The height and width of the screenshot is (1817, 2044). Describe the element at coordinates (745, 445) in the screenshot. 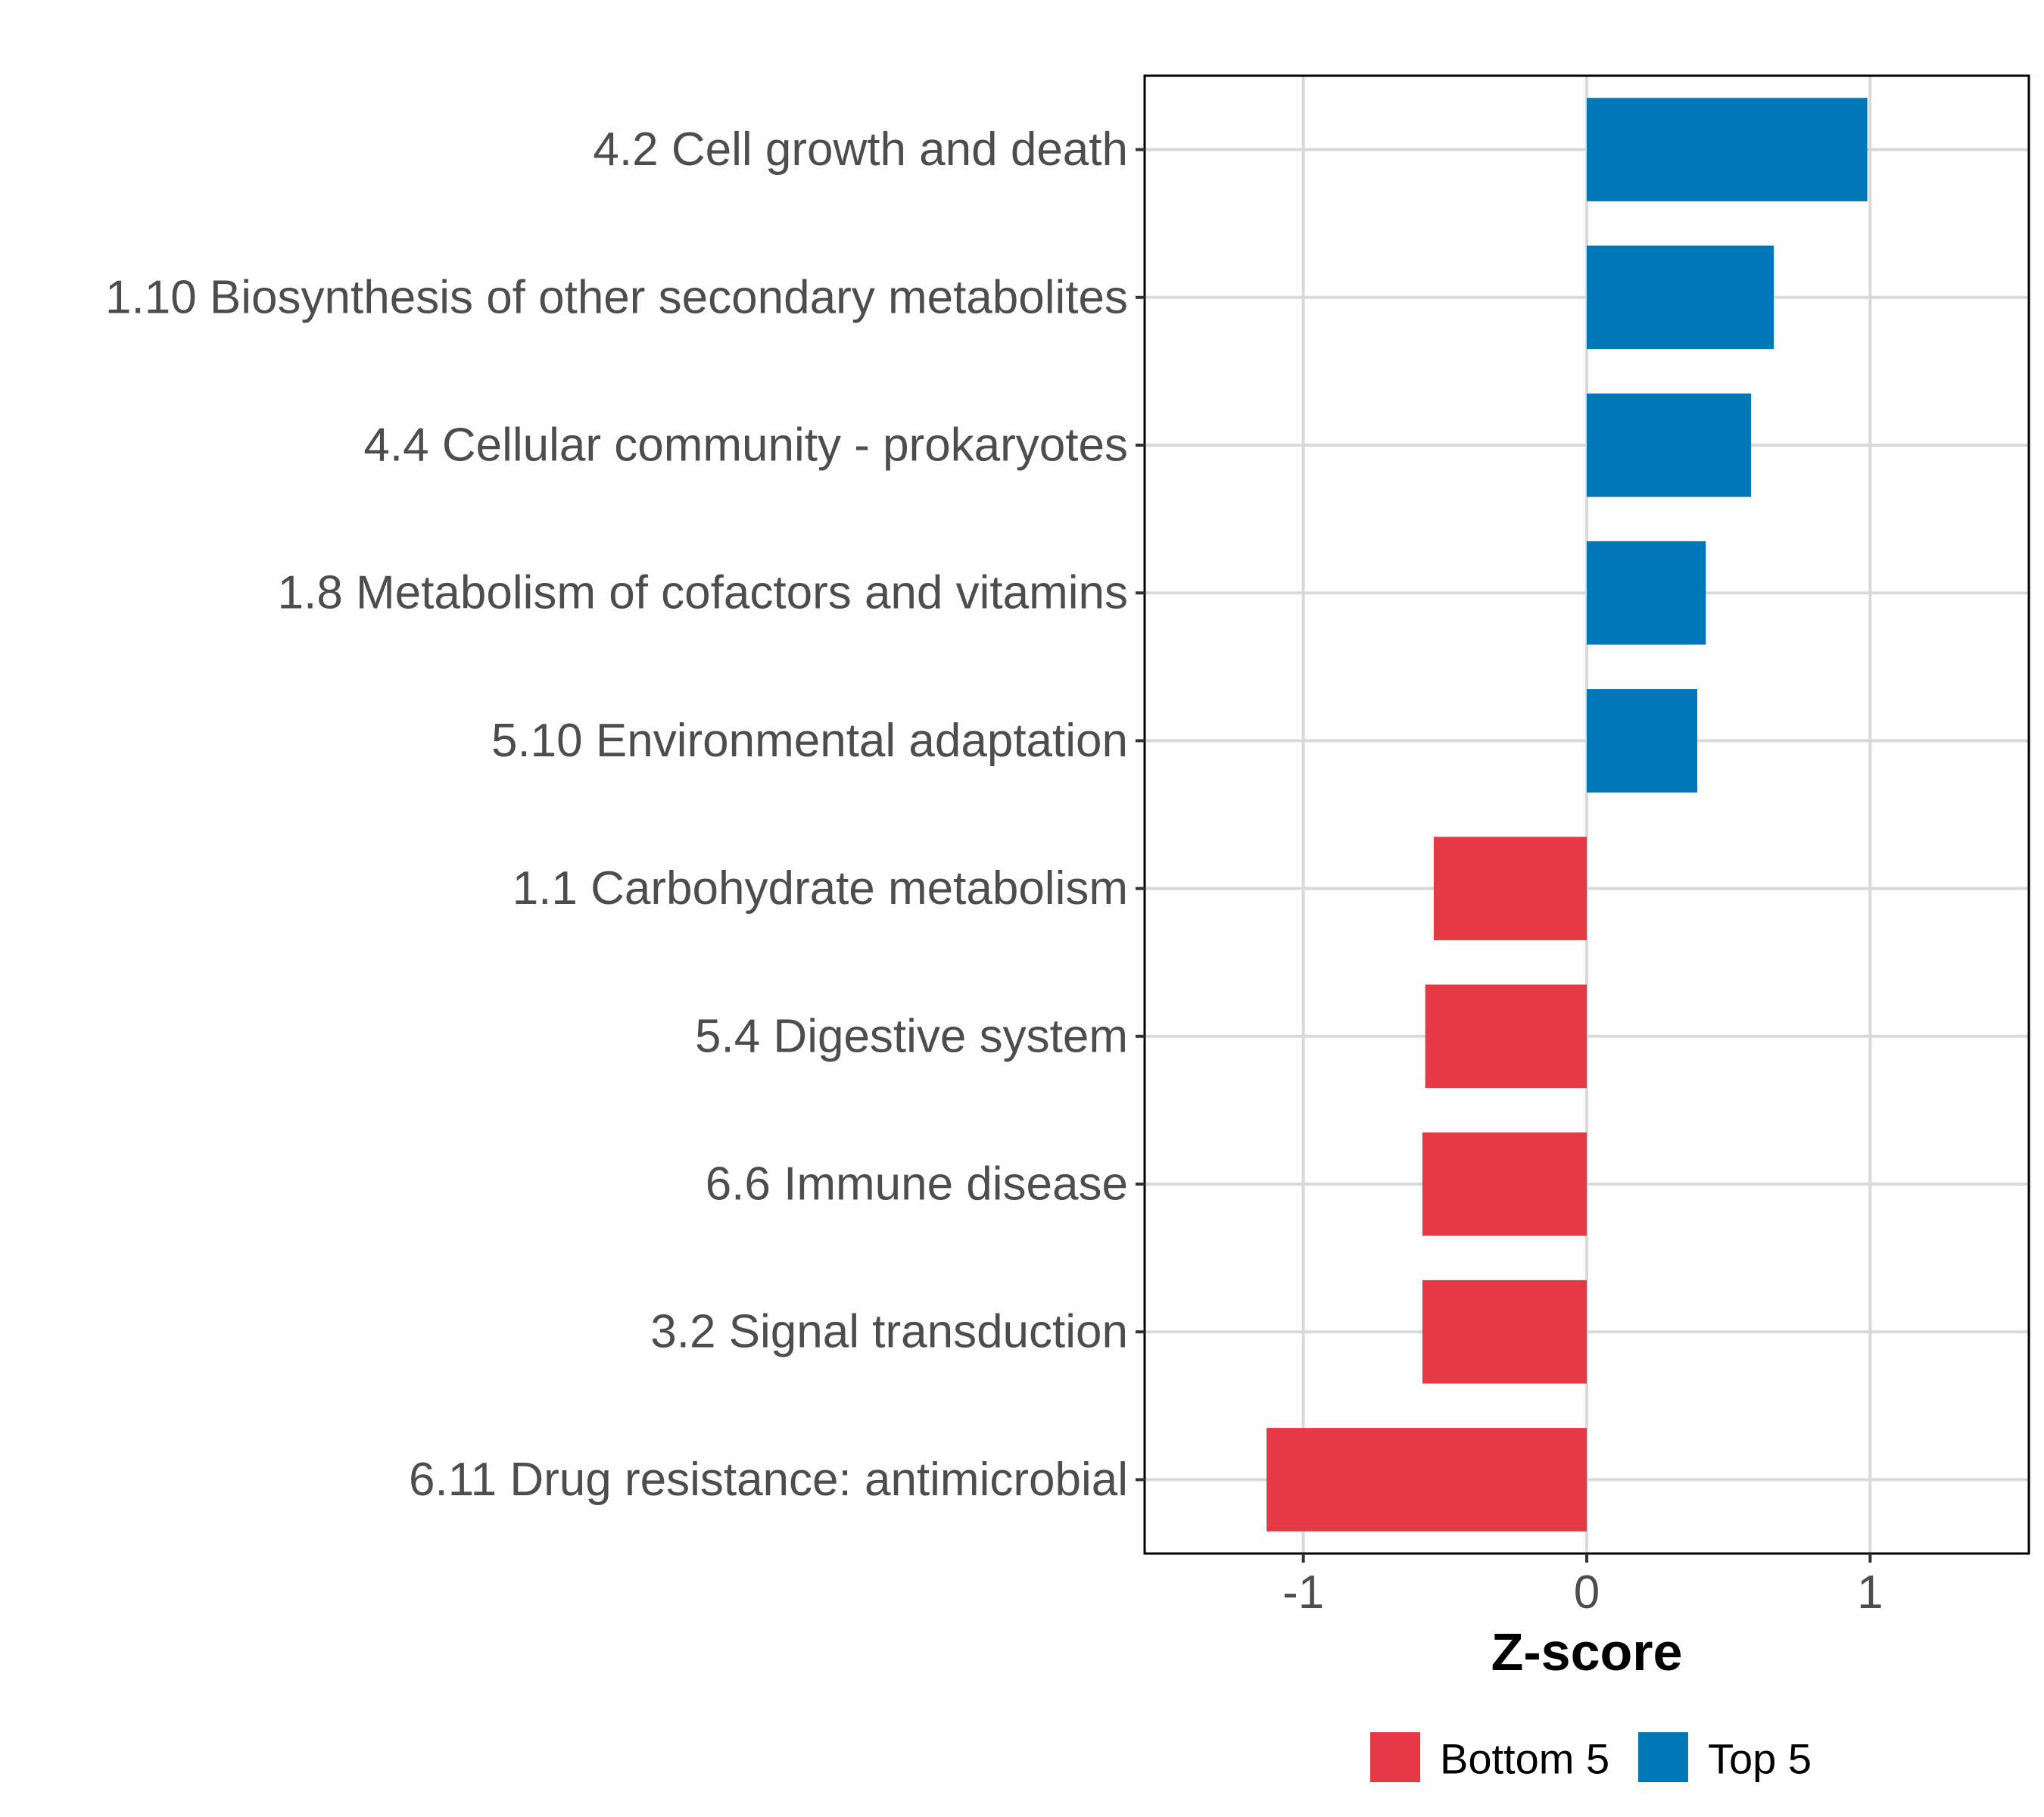

I see `y-tick-label: 4.4 Cellular community - prokaryotes` at that location.